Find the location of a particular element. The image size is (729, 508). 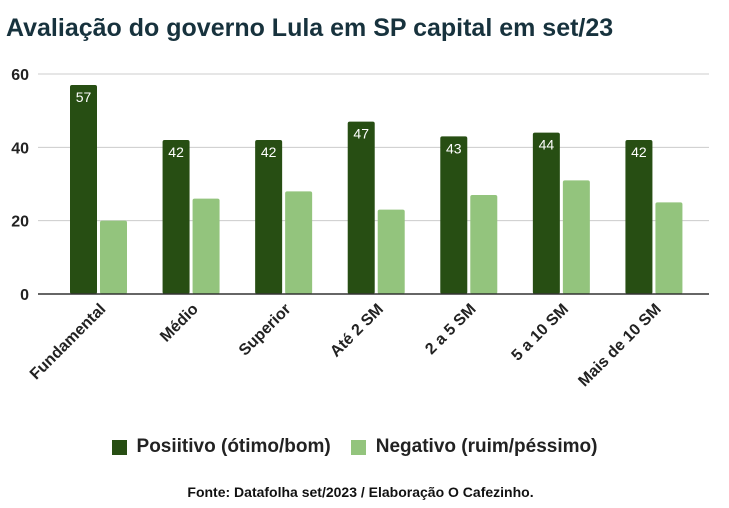

x-tick-label: Fundamental is located at coordinates (68, 342).